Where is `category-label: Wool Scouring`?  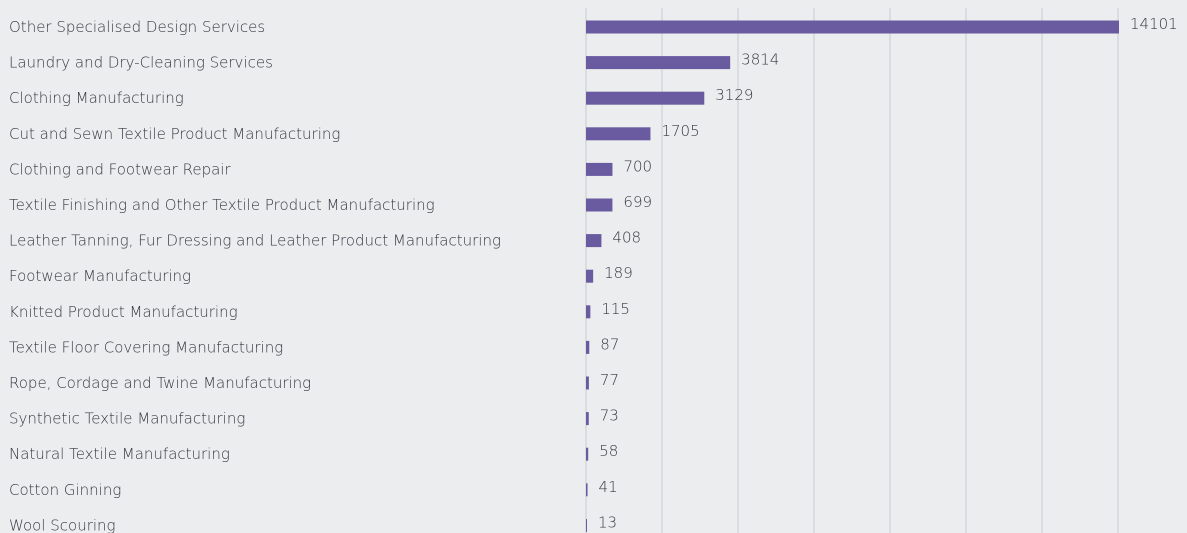 category-label: Wool Scouring is located at coordinates (62, 524).